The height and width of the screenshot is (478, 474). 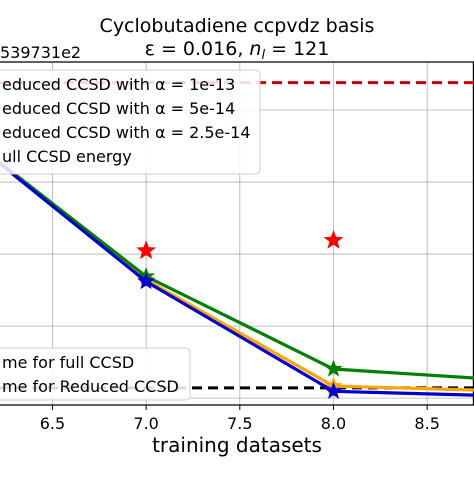 What do you see at coordinates (126, 132) in the screenshot?
I see `legend-top-label: educed CCSD with α = 2.5e-14` at bounding box center [126, 132].